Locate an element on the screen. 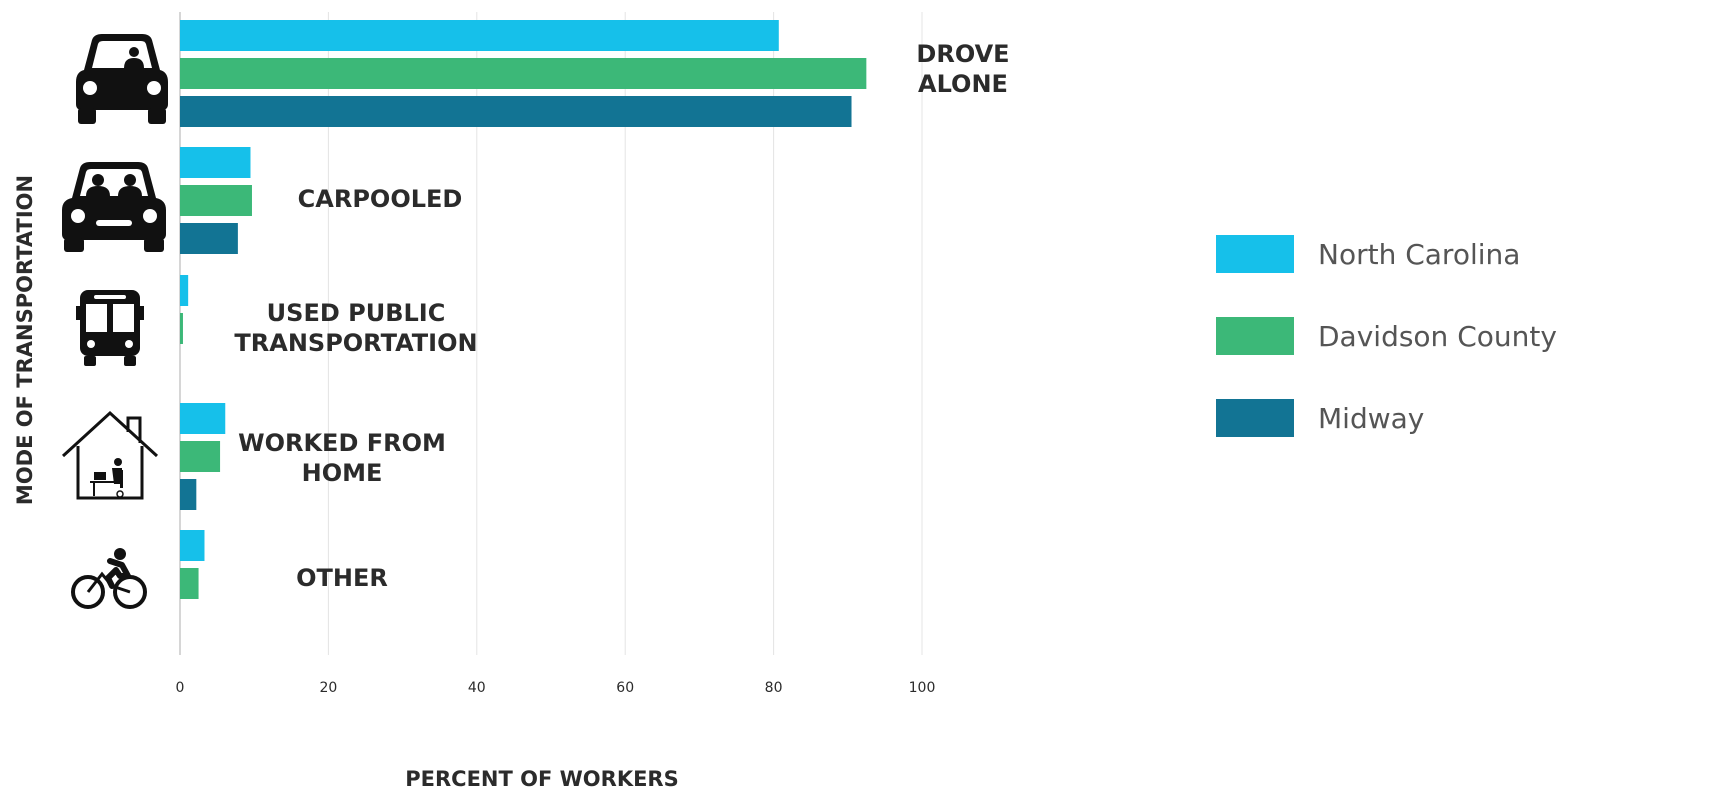 This screenshot has height=792, width=1710. category-label: CARPOOLED is located at coordinates (380, 199).